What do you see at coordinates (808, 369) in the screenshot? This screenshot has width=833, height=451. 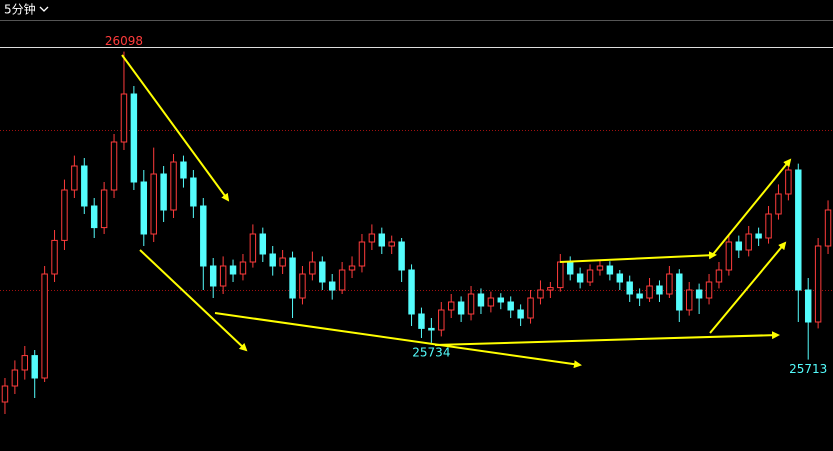 I see `extreme-label: 25713` at bounding box center [808, 369].